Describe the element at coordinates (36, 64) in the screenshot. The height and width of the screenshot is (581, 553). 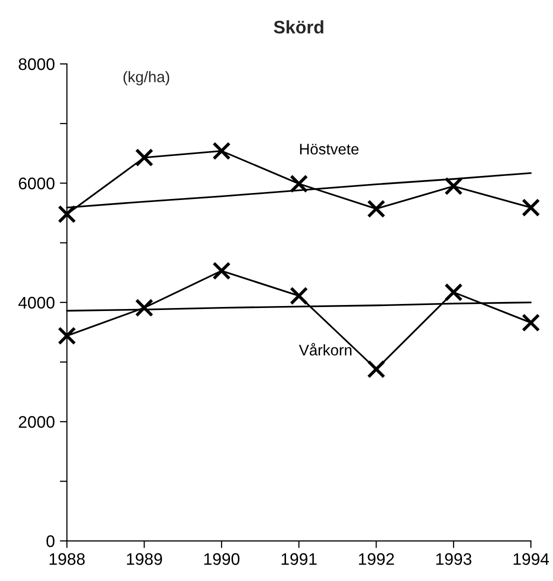
I see `y-tick-label: 8000` at that location.